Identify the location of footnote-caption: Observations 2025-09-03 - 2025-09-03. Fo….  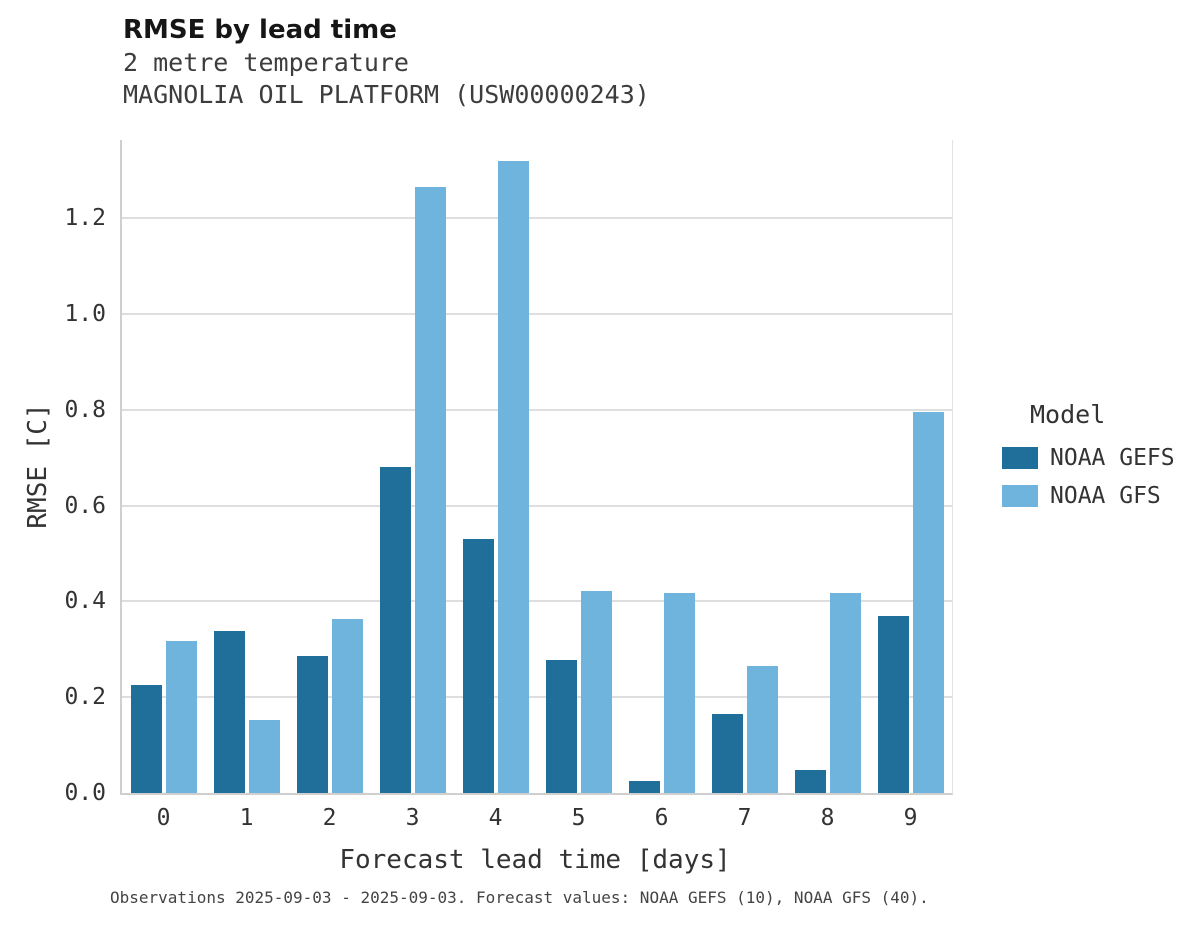
(519, 897).